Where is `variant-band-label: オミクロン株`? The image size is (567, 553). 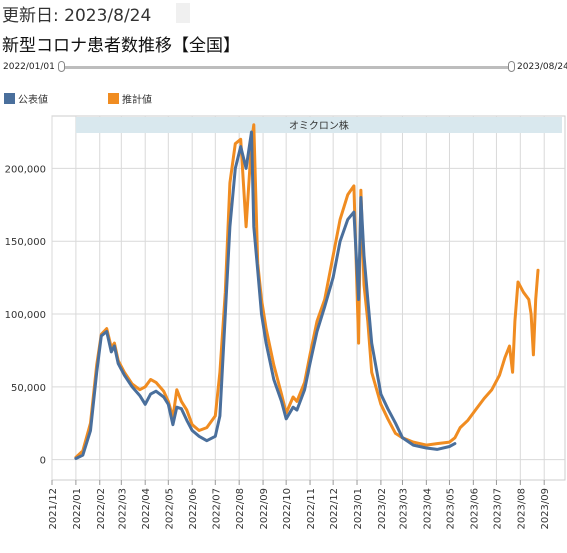 variant-band-label: オミクロン株 is located at coordinates (319, 125).